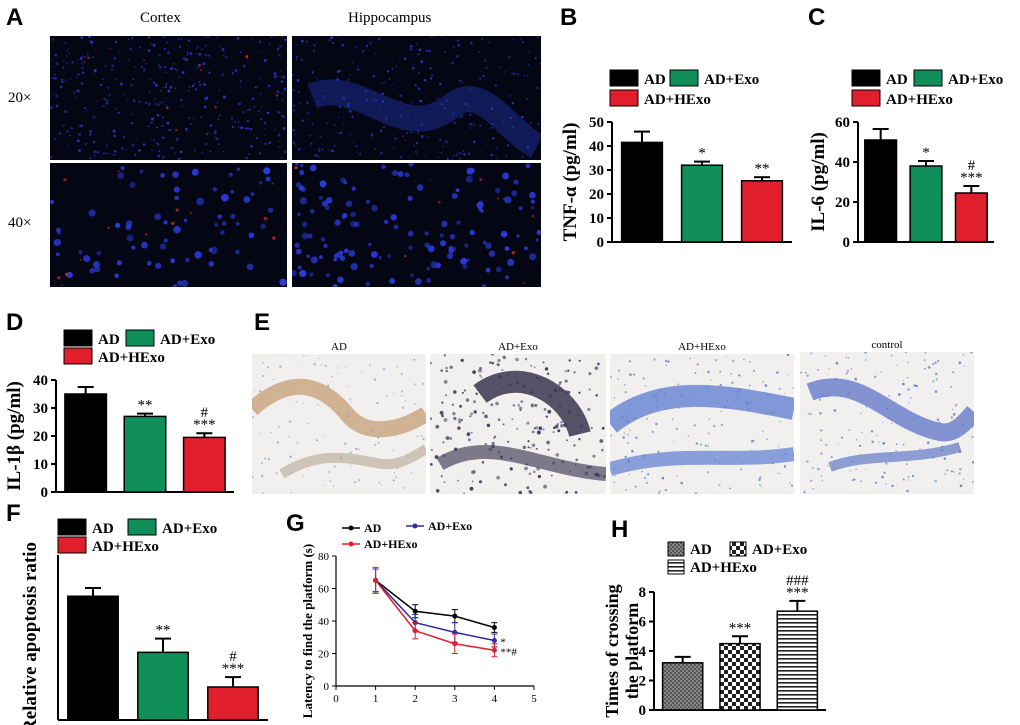 The width and height of the screenshot is (1020, 725). Describe the element at coordinates (702, 424) in the screenshot. I see `ihc-texture-ad-hexo` at that location.